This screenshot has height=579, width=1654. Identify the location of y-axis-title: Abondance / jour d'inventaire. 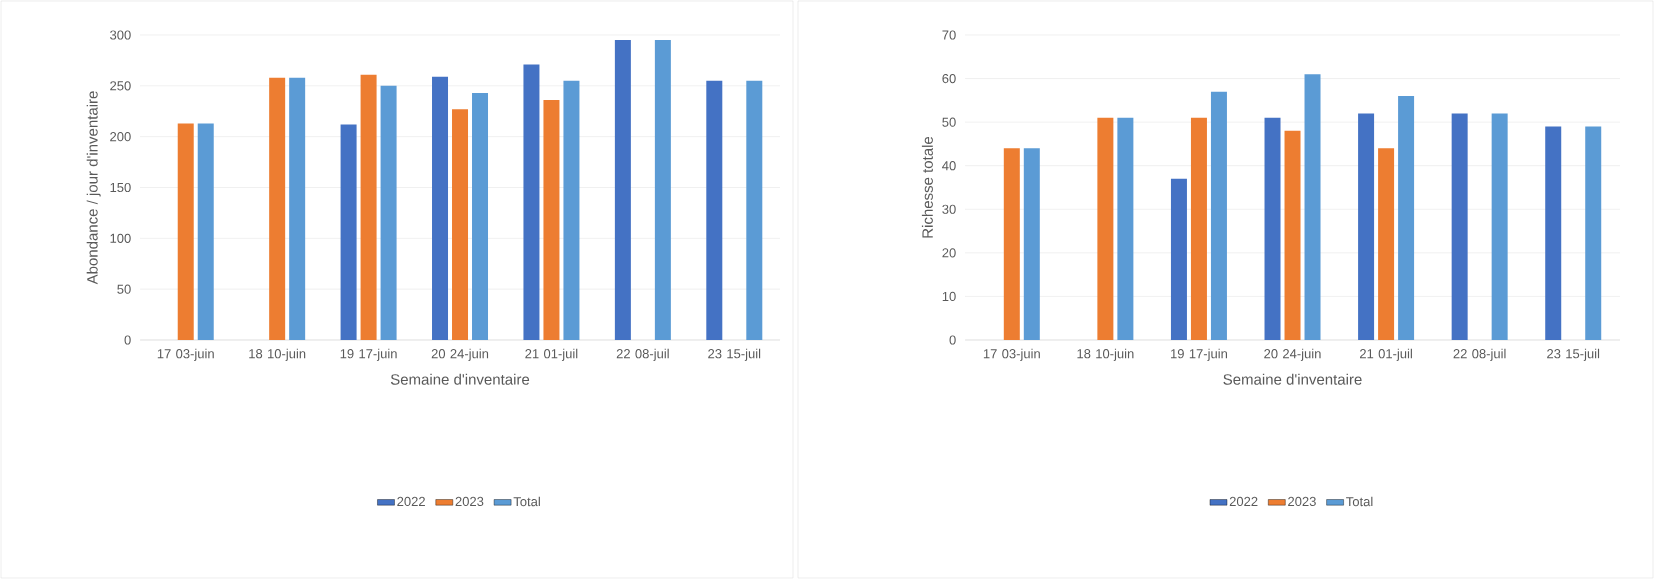
(93, 188).